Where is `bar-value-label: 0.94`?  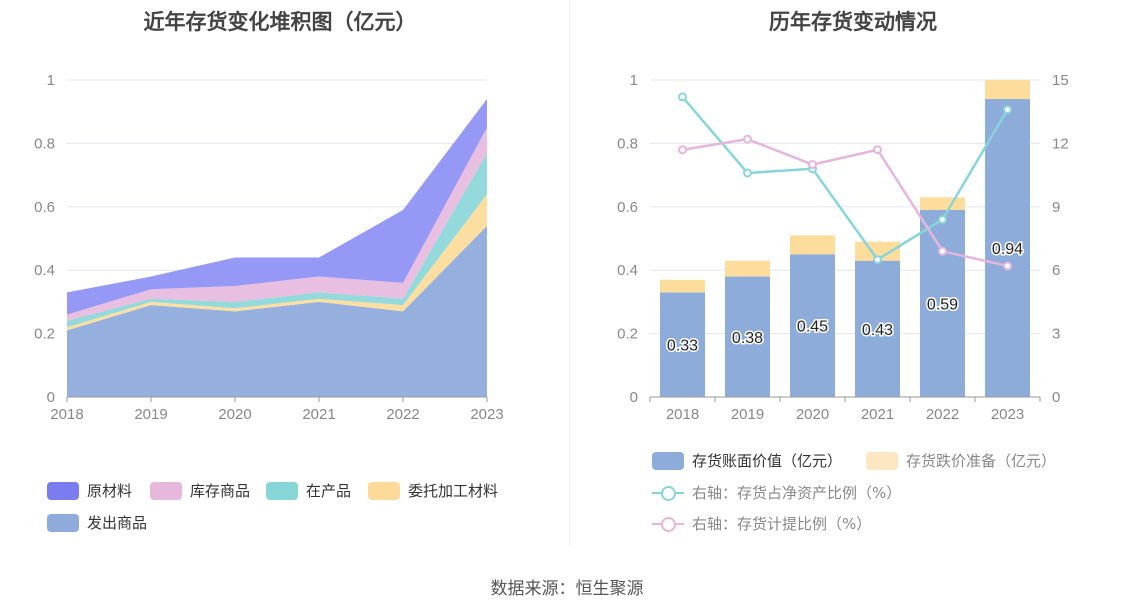
bar-value-label: 0.94 is located at coordinates (1007, 249).